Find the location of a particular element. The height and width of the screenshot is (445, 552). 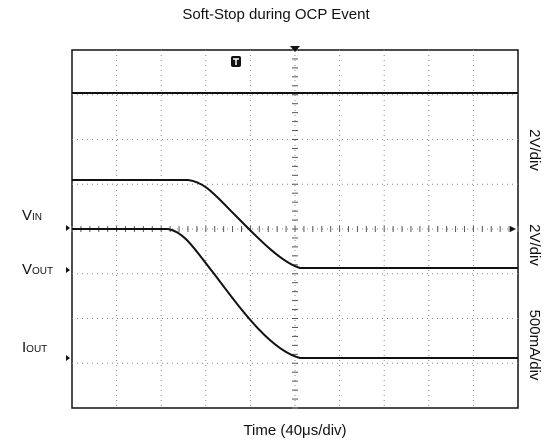

trigger-icon-t is located at coordinates (236, 61).